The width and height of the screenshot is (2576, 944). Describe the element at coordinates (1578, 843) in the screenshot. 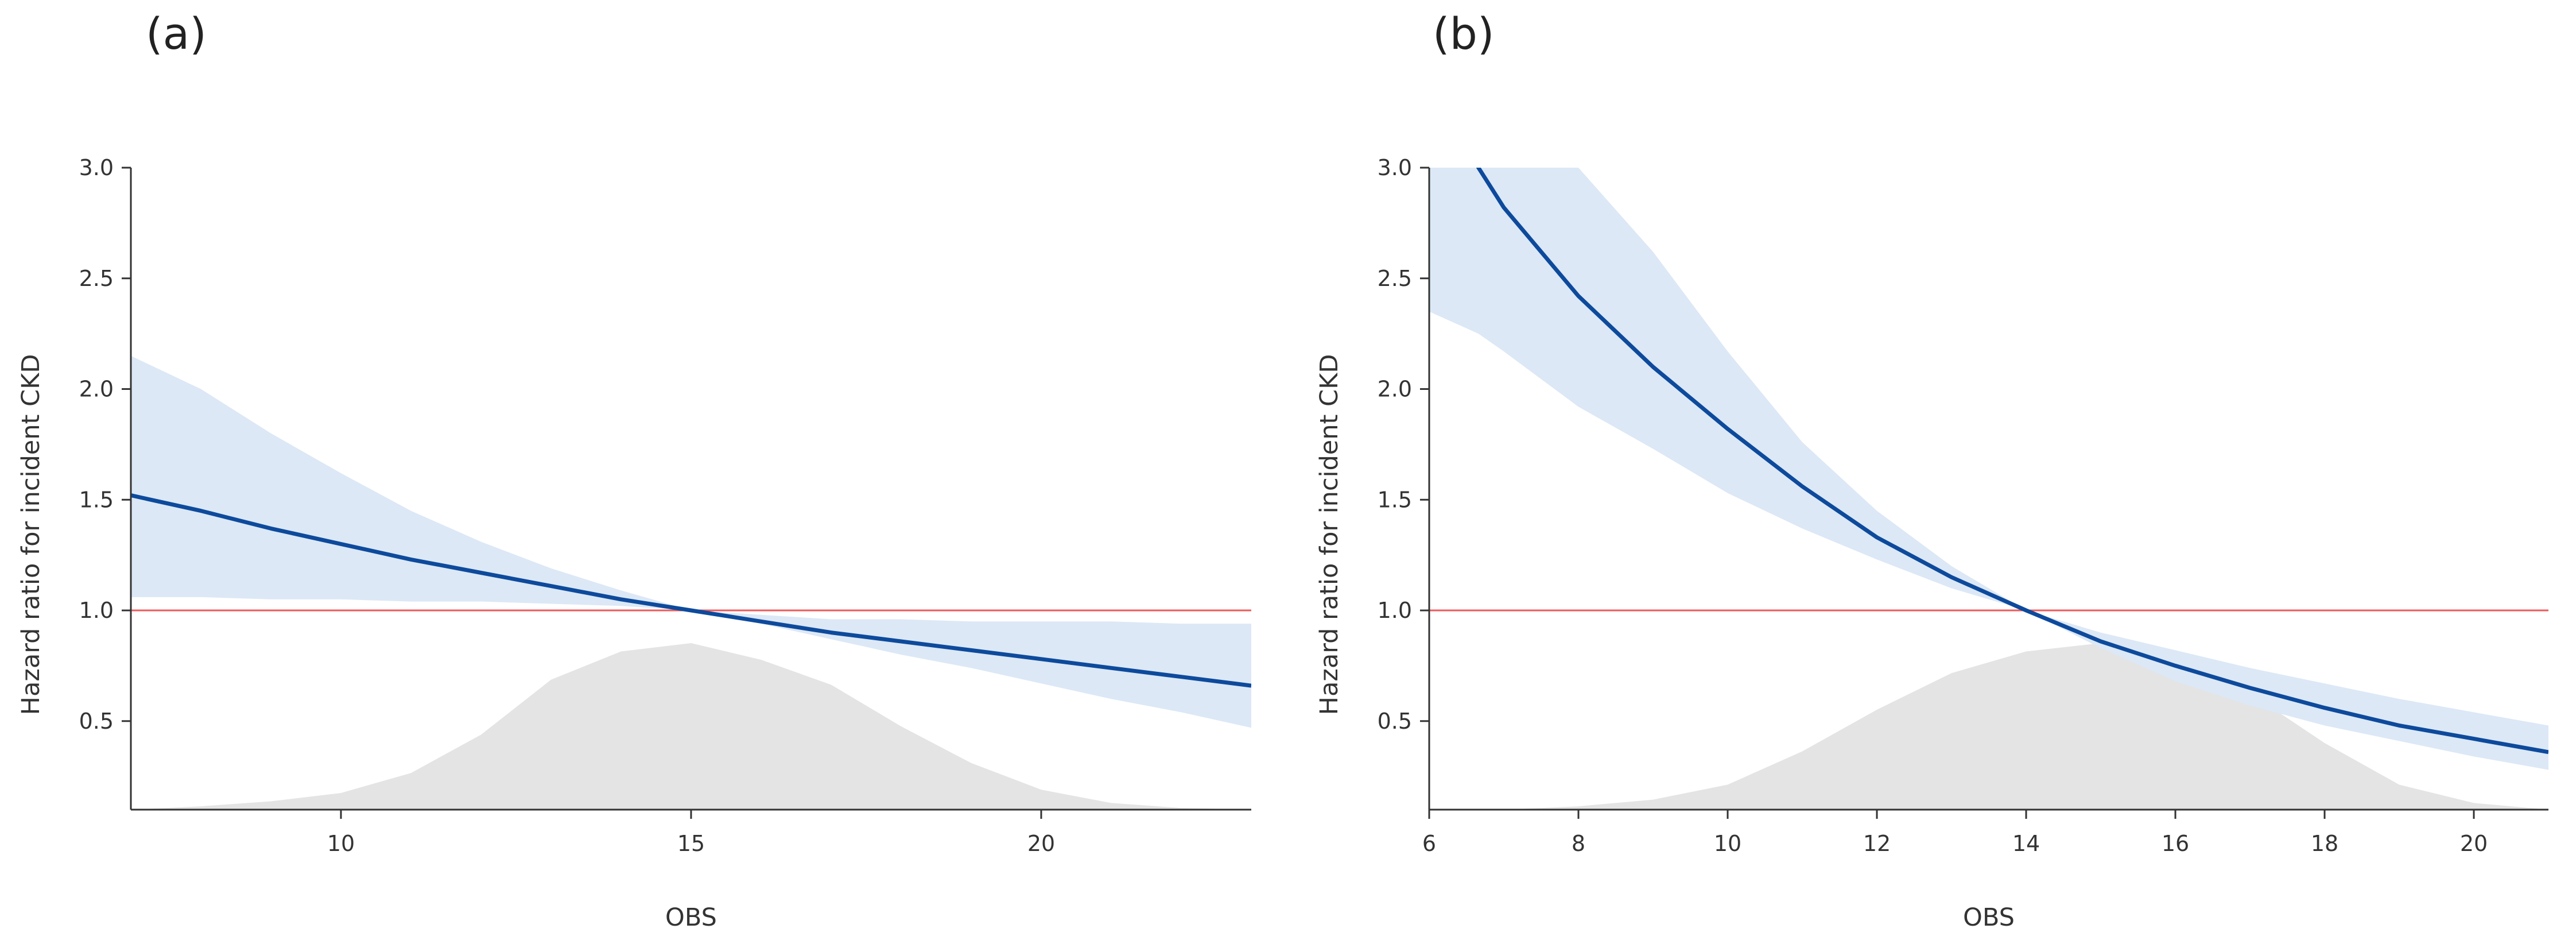

I see `x-tick-label: 8` at that location.